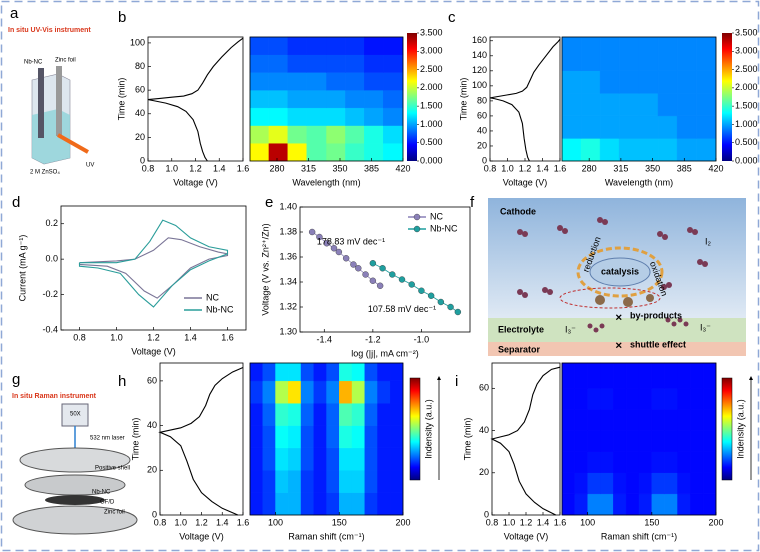 The height and width of the screenshot is (552, 760). What do you see at coordinates (107, 503) in the screenshot?
I see `diagram-label: GF/D` at bounding box center [107, 503].